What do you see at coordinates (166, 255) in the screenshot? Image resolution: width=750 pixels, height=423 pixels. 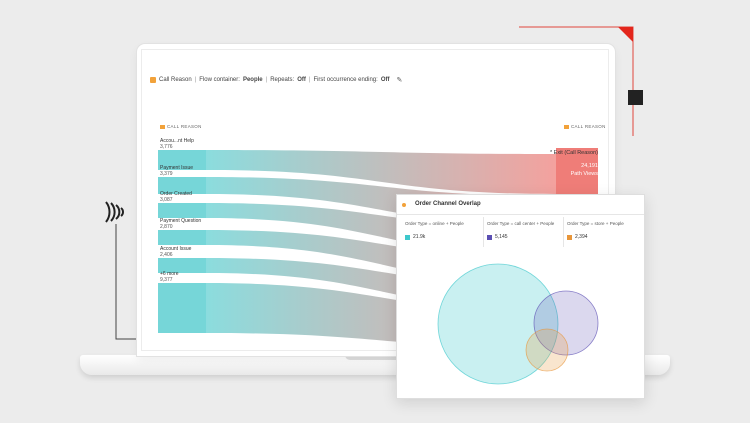 I see `flow-node-value: 2,406` at bounding box center [166, 255].